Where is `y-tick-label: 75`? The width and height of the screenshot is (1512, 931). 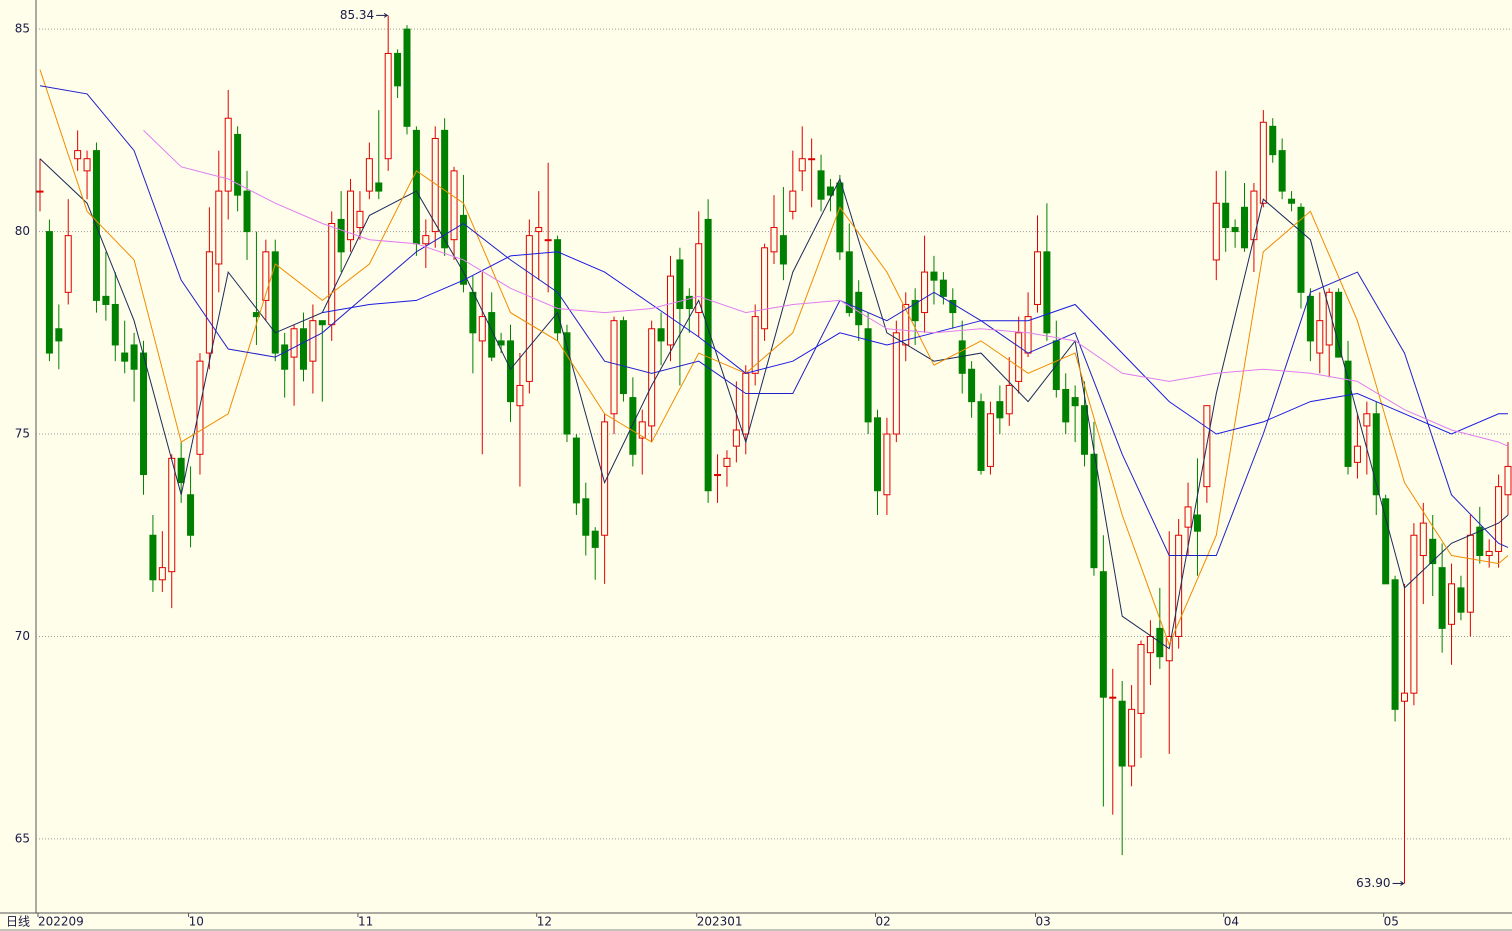 y-tick-label: 75 is located at coordinates (22, 434).